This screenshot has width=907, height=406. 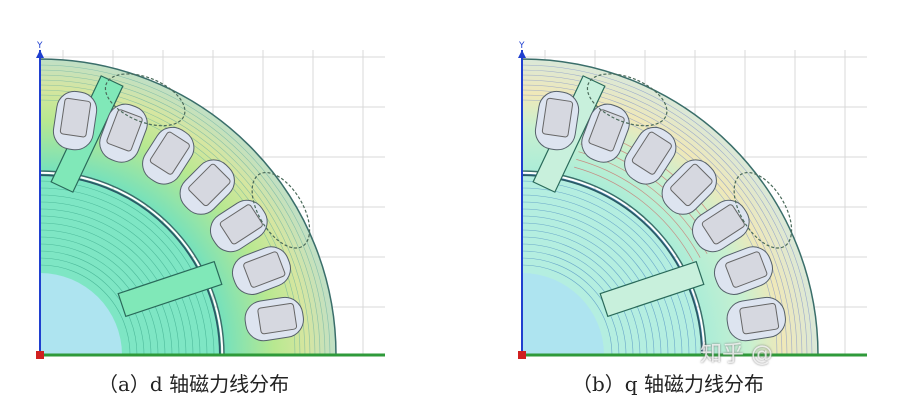 I want to click on watermark: 知乎 @, so click(x=736, y=354).